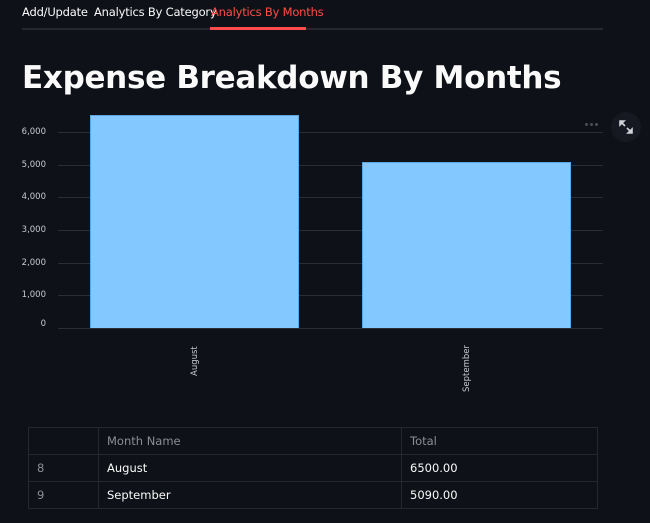 The image size is (650, 523). I want to click on y-axis-tick-label: 3,000, so click(33, 229).